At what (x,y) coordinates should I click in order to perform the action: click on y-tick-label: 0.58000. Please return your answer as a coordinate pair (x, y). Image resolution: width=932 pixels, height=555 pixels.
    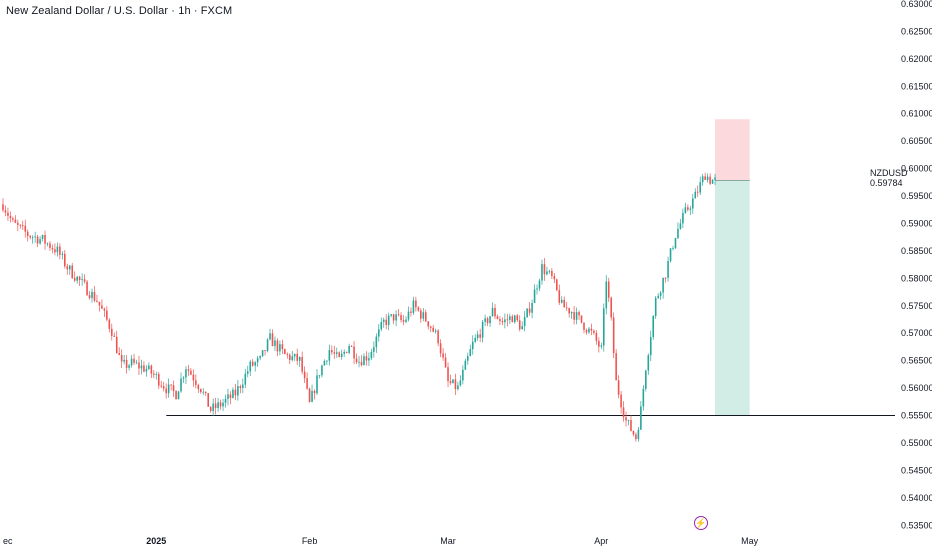
    Looking at the image, I should click on (916, 278).